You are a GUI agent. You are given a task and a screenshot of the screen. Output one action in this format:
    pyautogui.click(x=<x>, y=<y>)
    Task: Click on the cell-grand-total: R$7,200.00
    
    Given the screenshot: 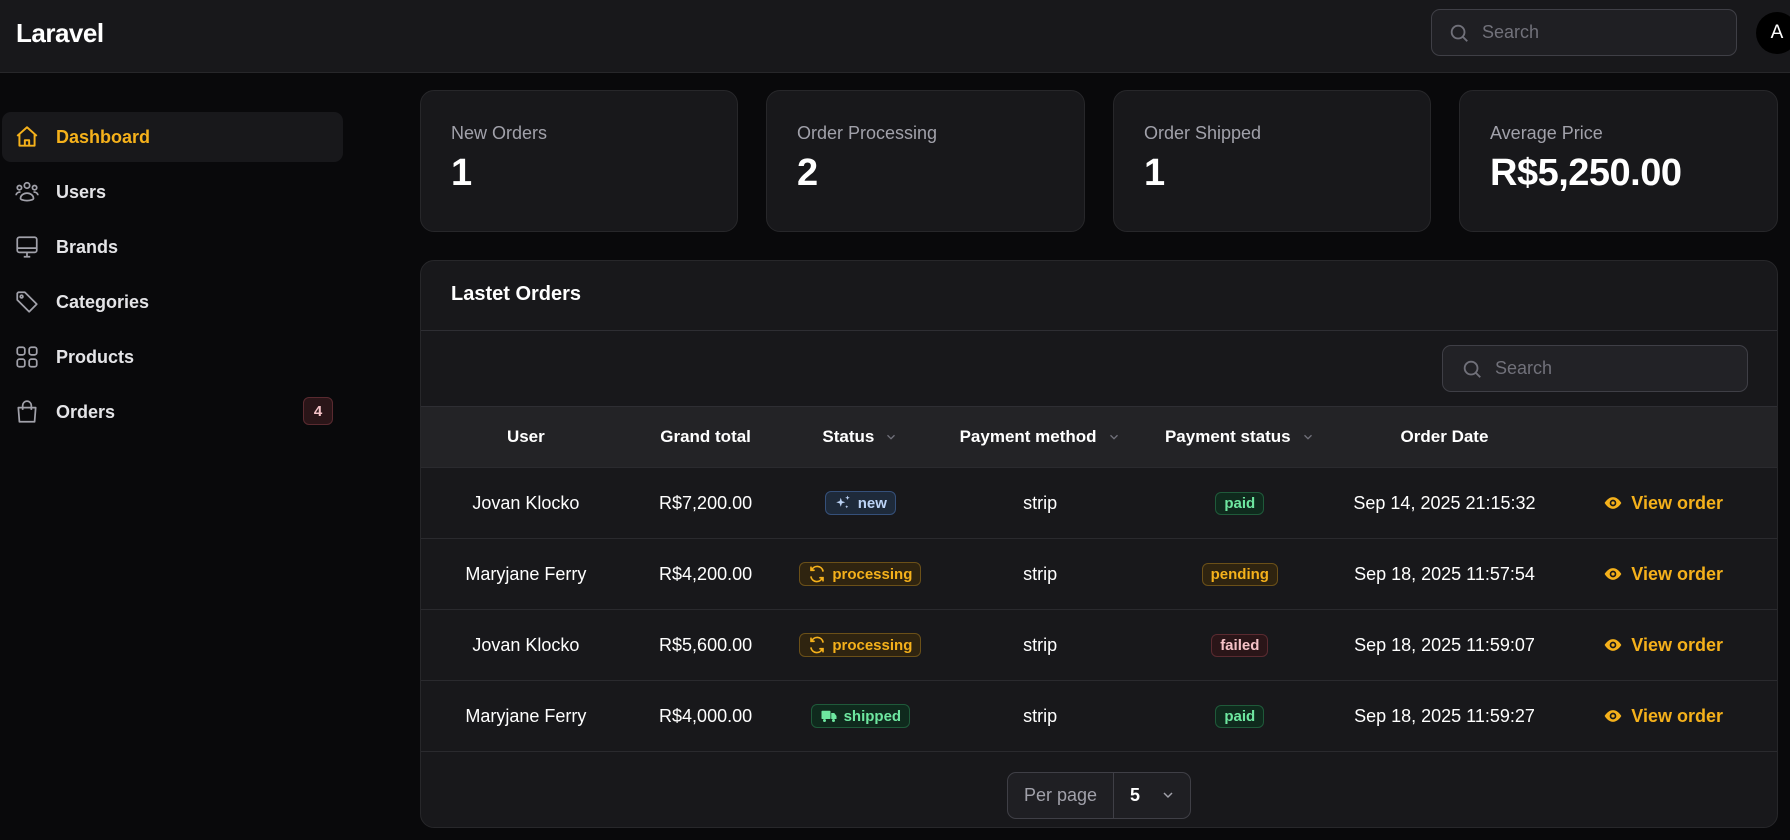 What is the action you would take?
    pyautogui.click(x=706, y=502)
    